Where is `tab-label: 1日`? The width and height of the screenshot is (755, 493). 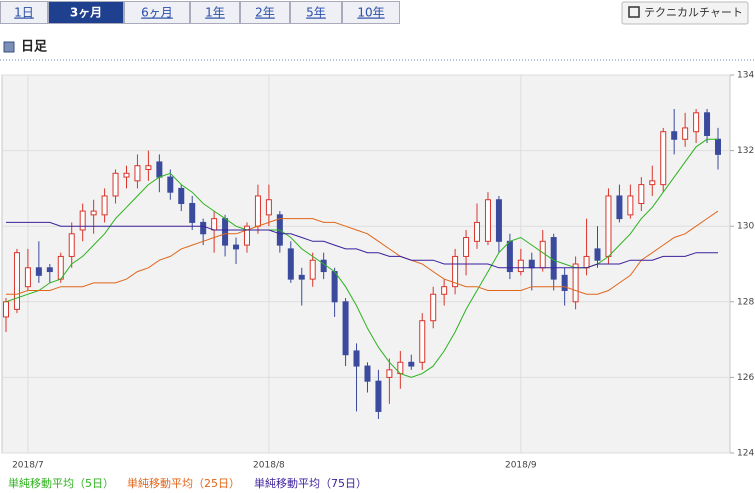 tab-label: 1日 is located at coordinates (24, 13).